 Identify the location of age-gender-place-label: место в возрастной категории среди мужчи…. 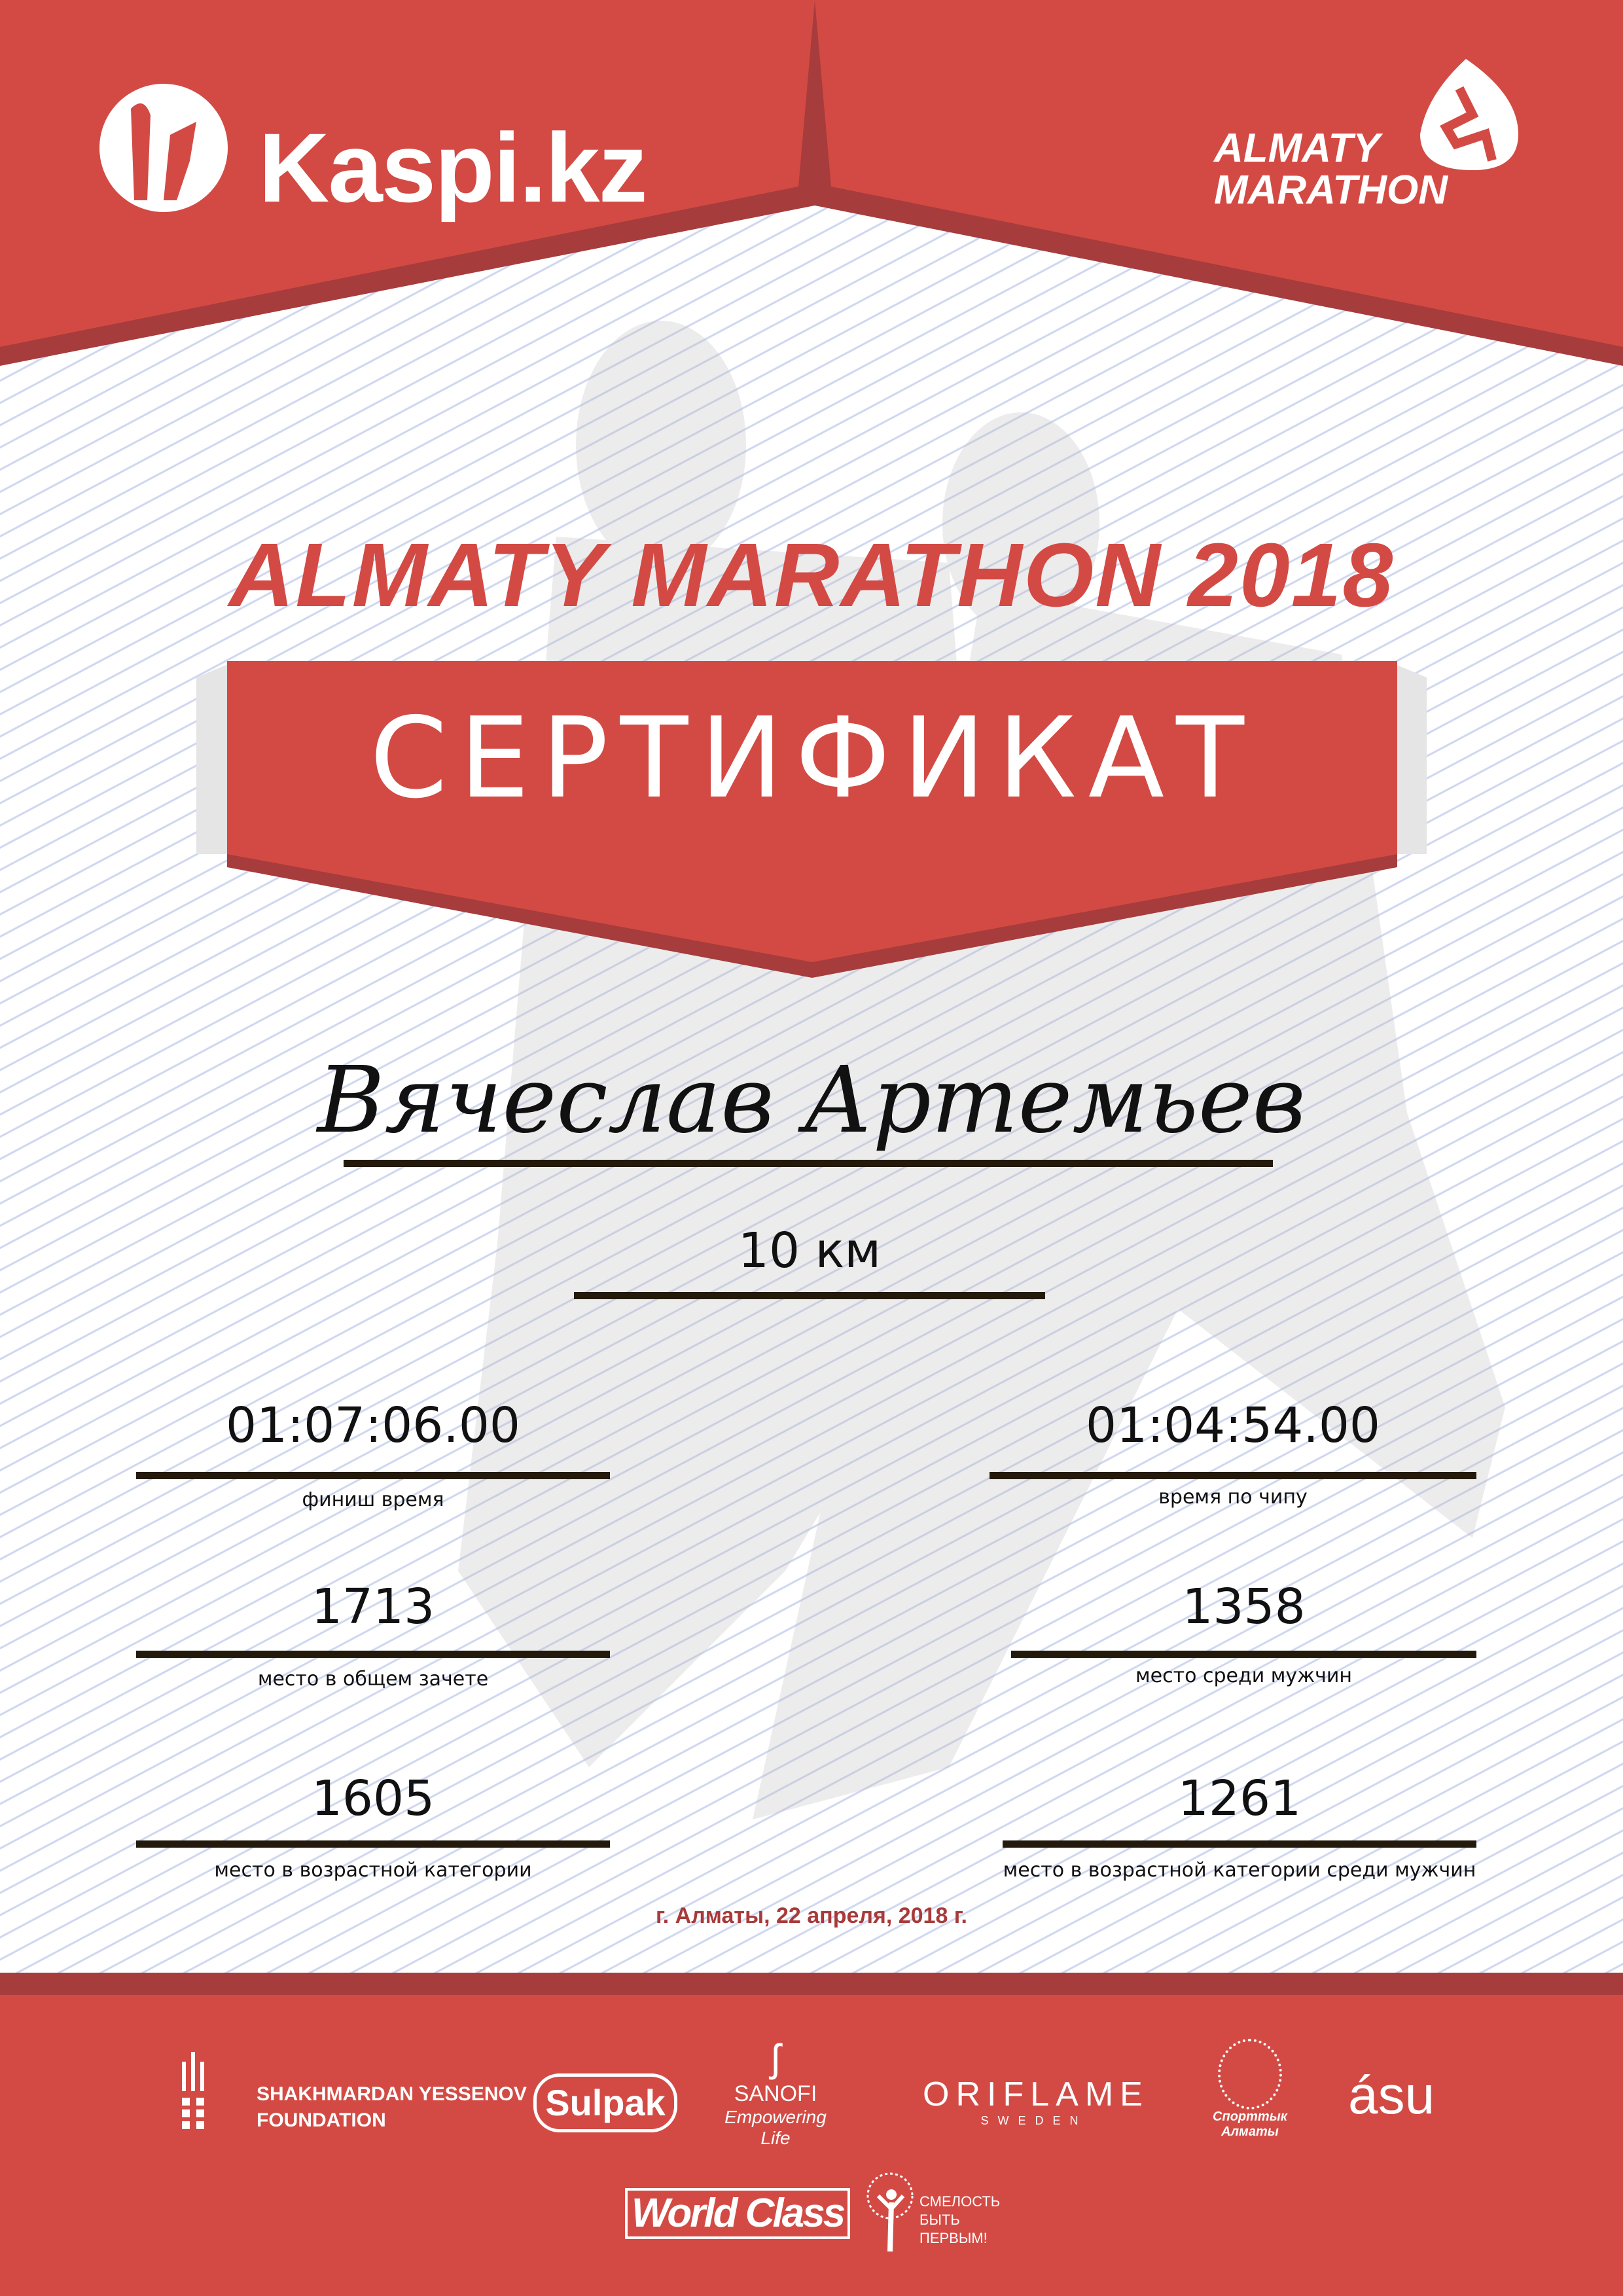
(1239, 1870).